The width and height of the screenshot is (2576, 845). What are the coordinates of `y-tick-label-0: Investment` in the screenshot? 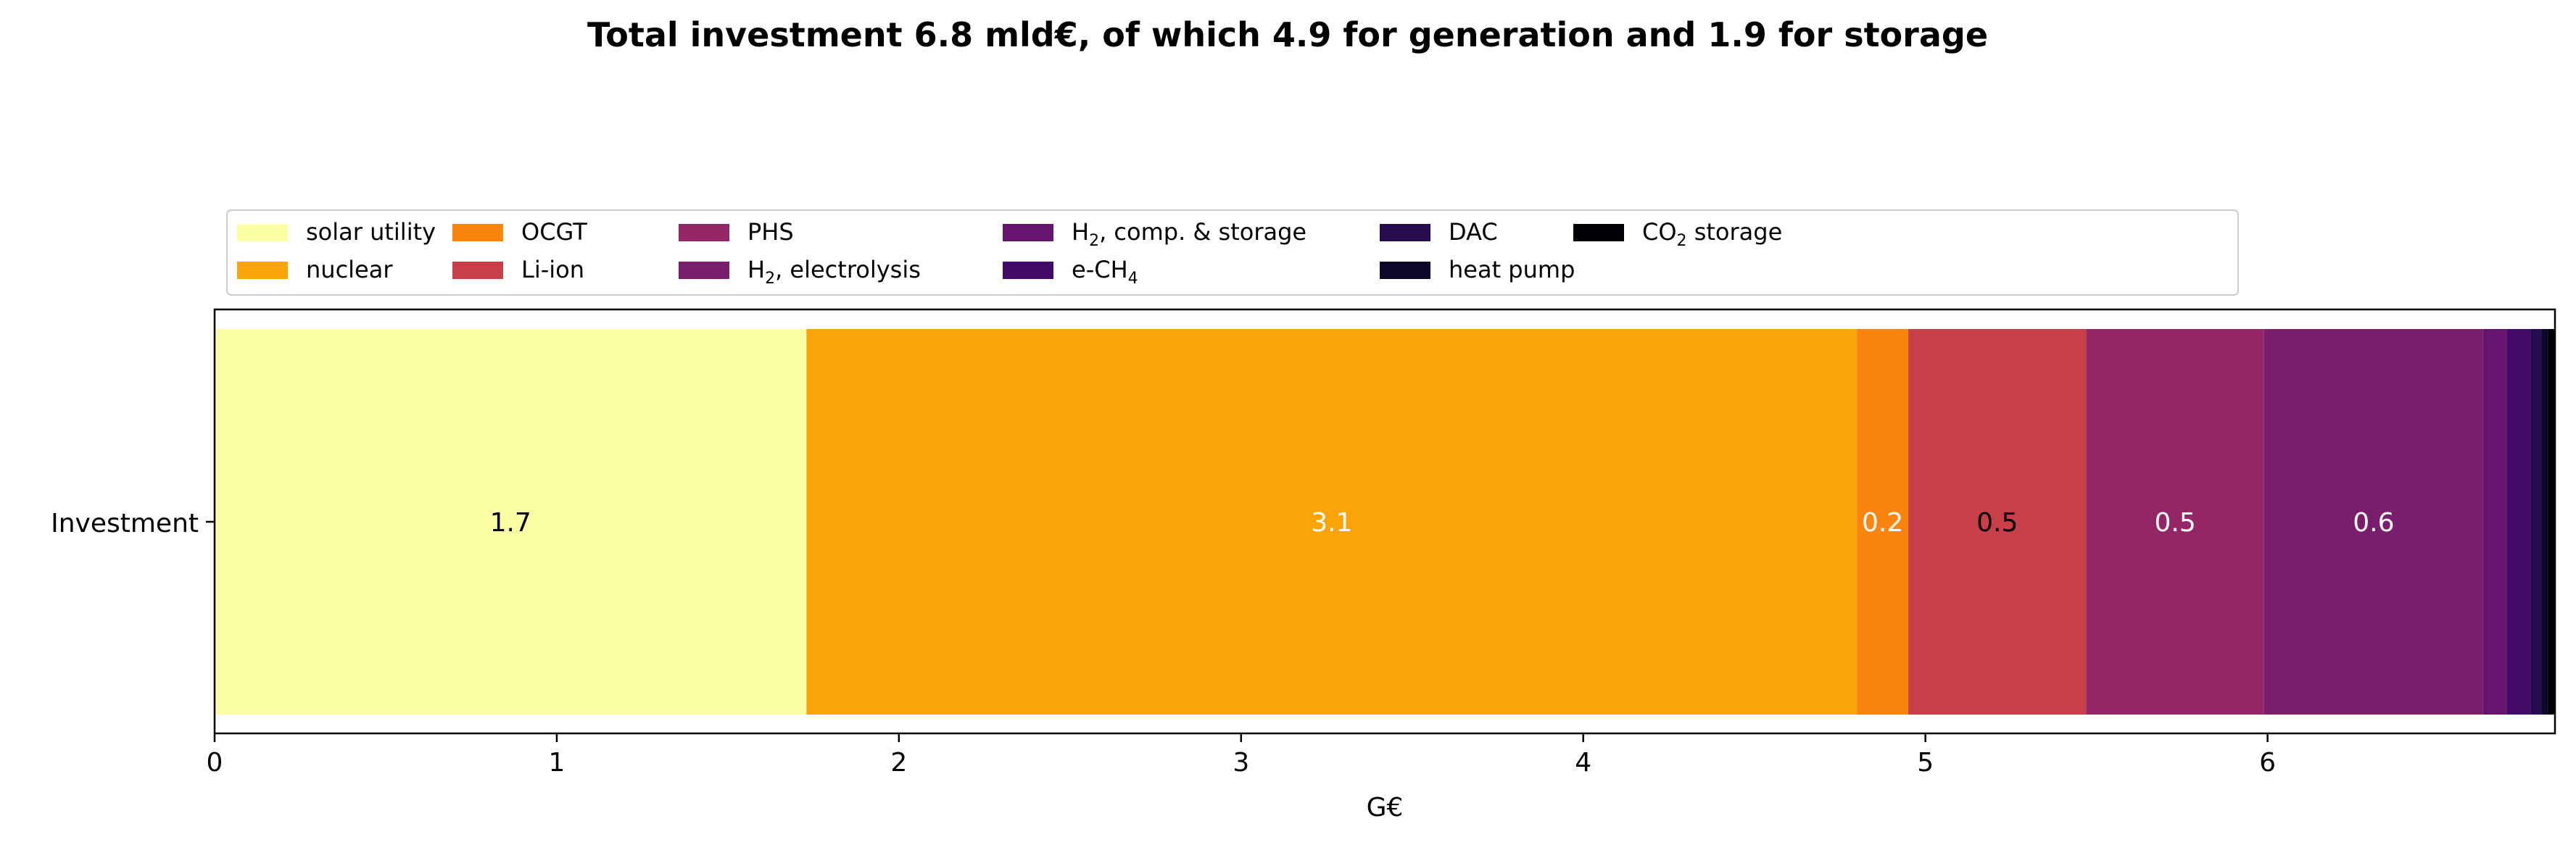 It's located at (125, 523).